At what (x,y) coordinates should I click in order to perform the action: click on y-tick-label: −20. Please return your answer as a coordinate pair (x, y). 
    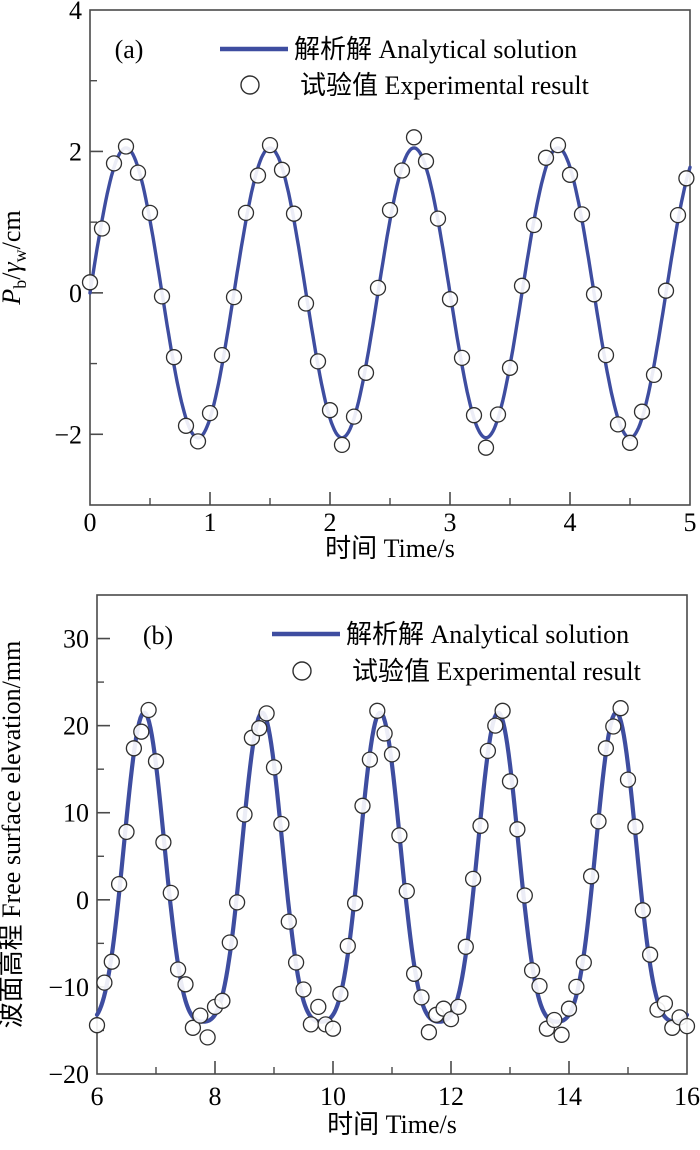
    Looking at the image, I should click on (68, 1074).